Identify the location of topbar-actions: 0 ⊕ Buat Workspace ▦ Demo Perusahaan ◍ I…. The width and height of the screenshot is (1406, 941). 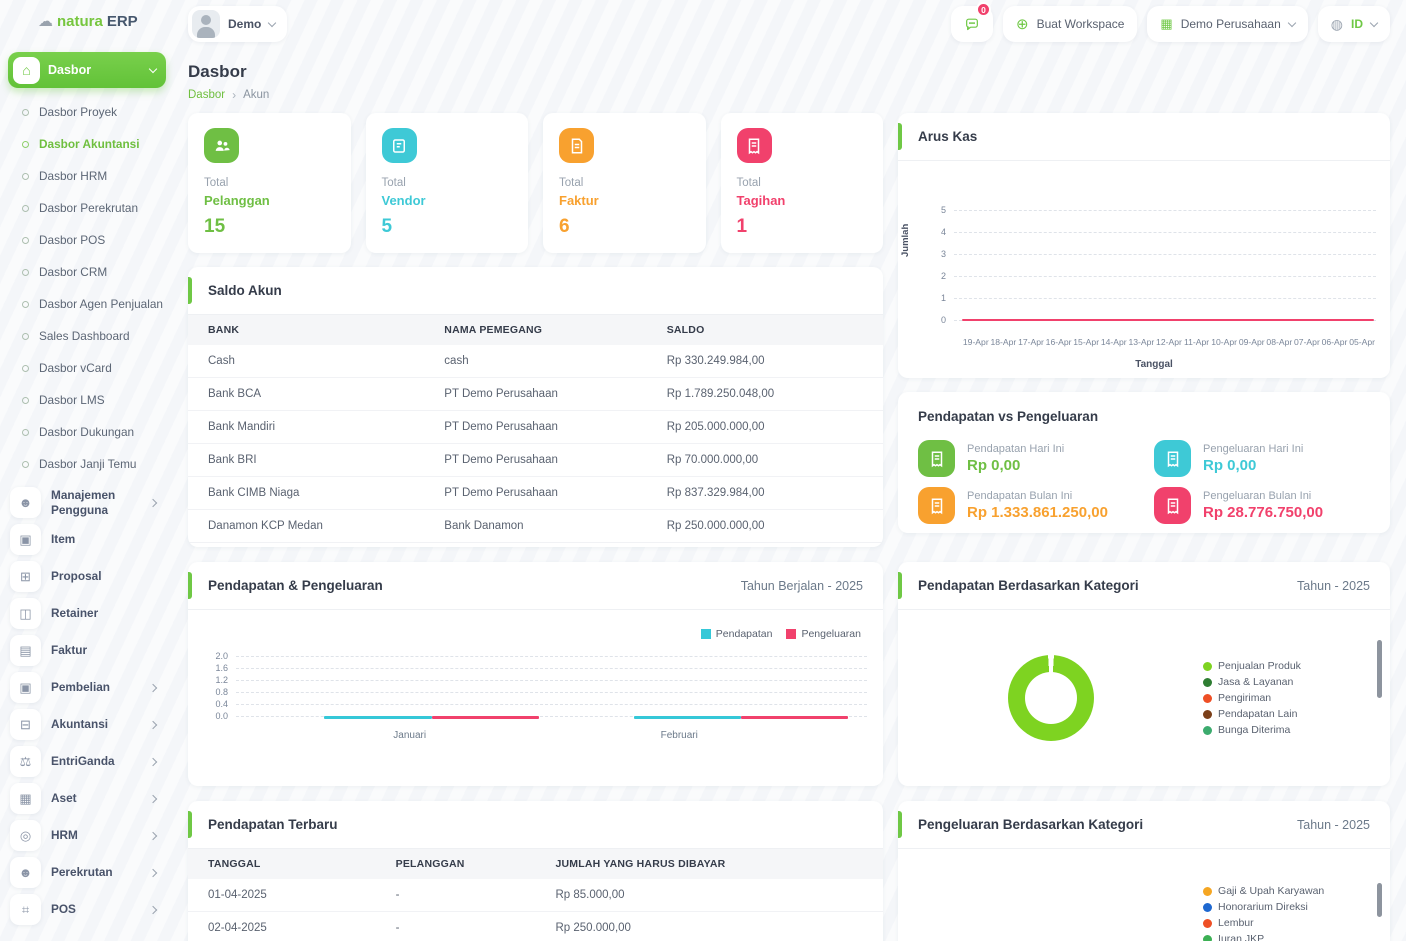
(1170, 22).